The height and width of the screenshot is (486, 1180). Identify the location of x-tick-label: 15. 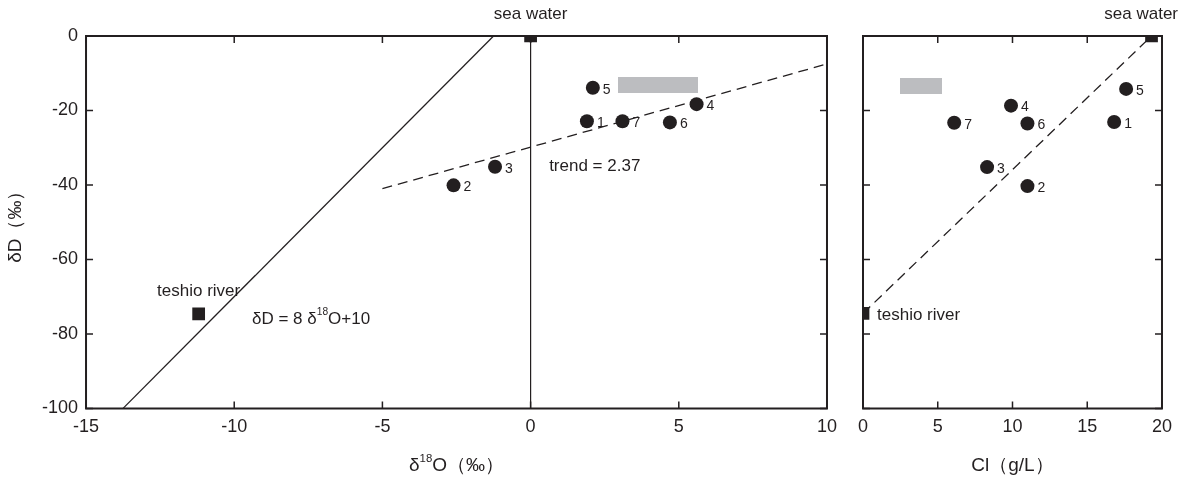
(1087, 426).